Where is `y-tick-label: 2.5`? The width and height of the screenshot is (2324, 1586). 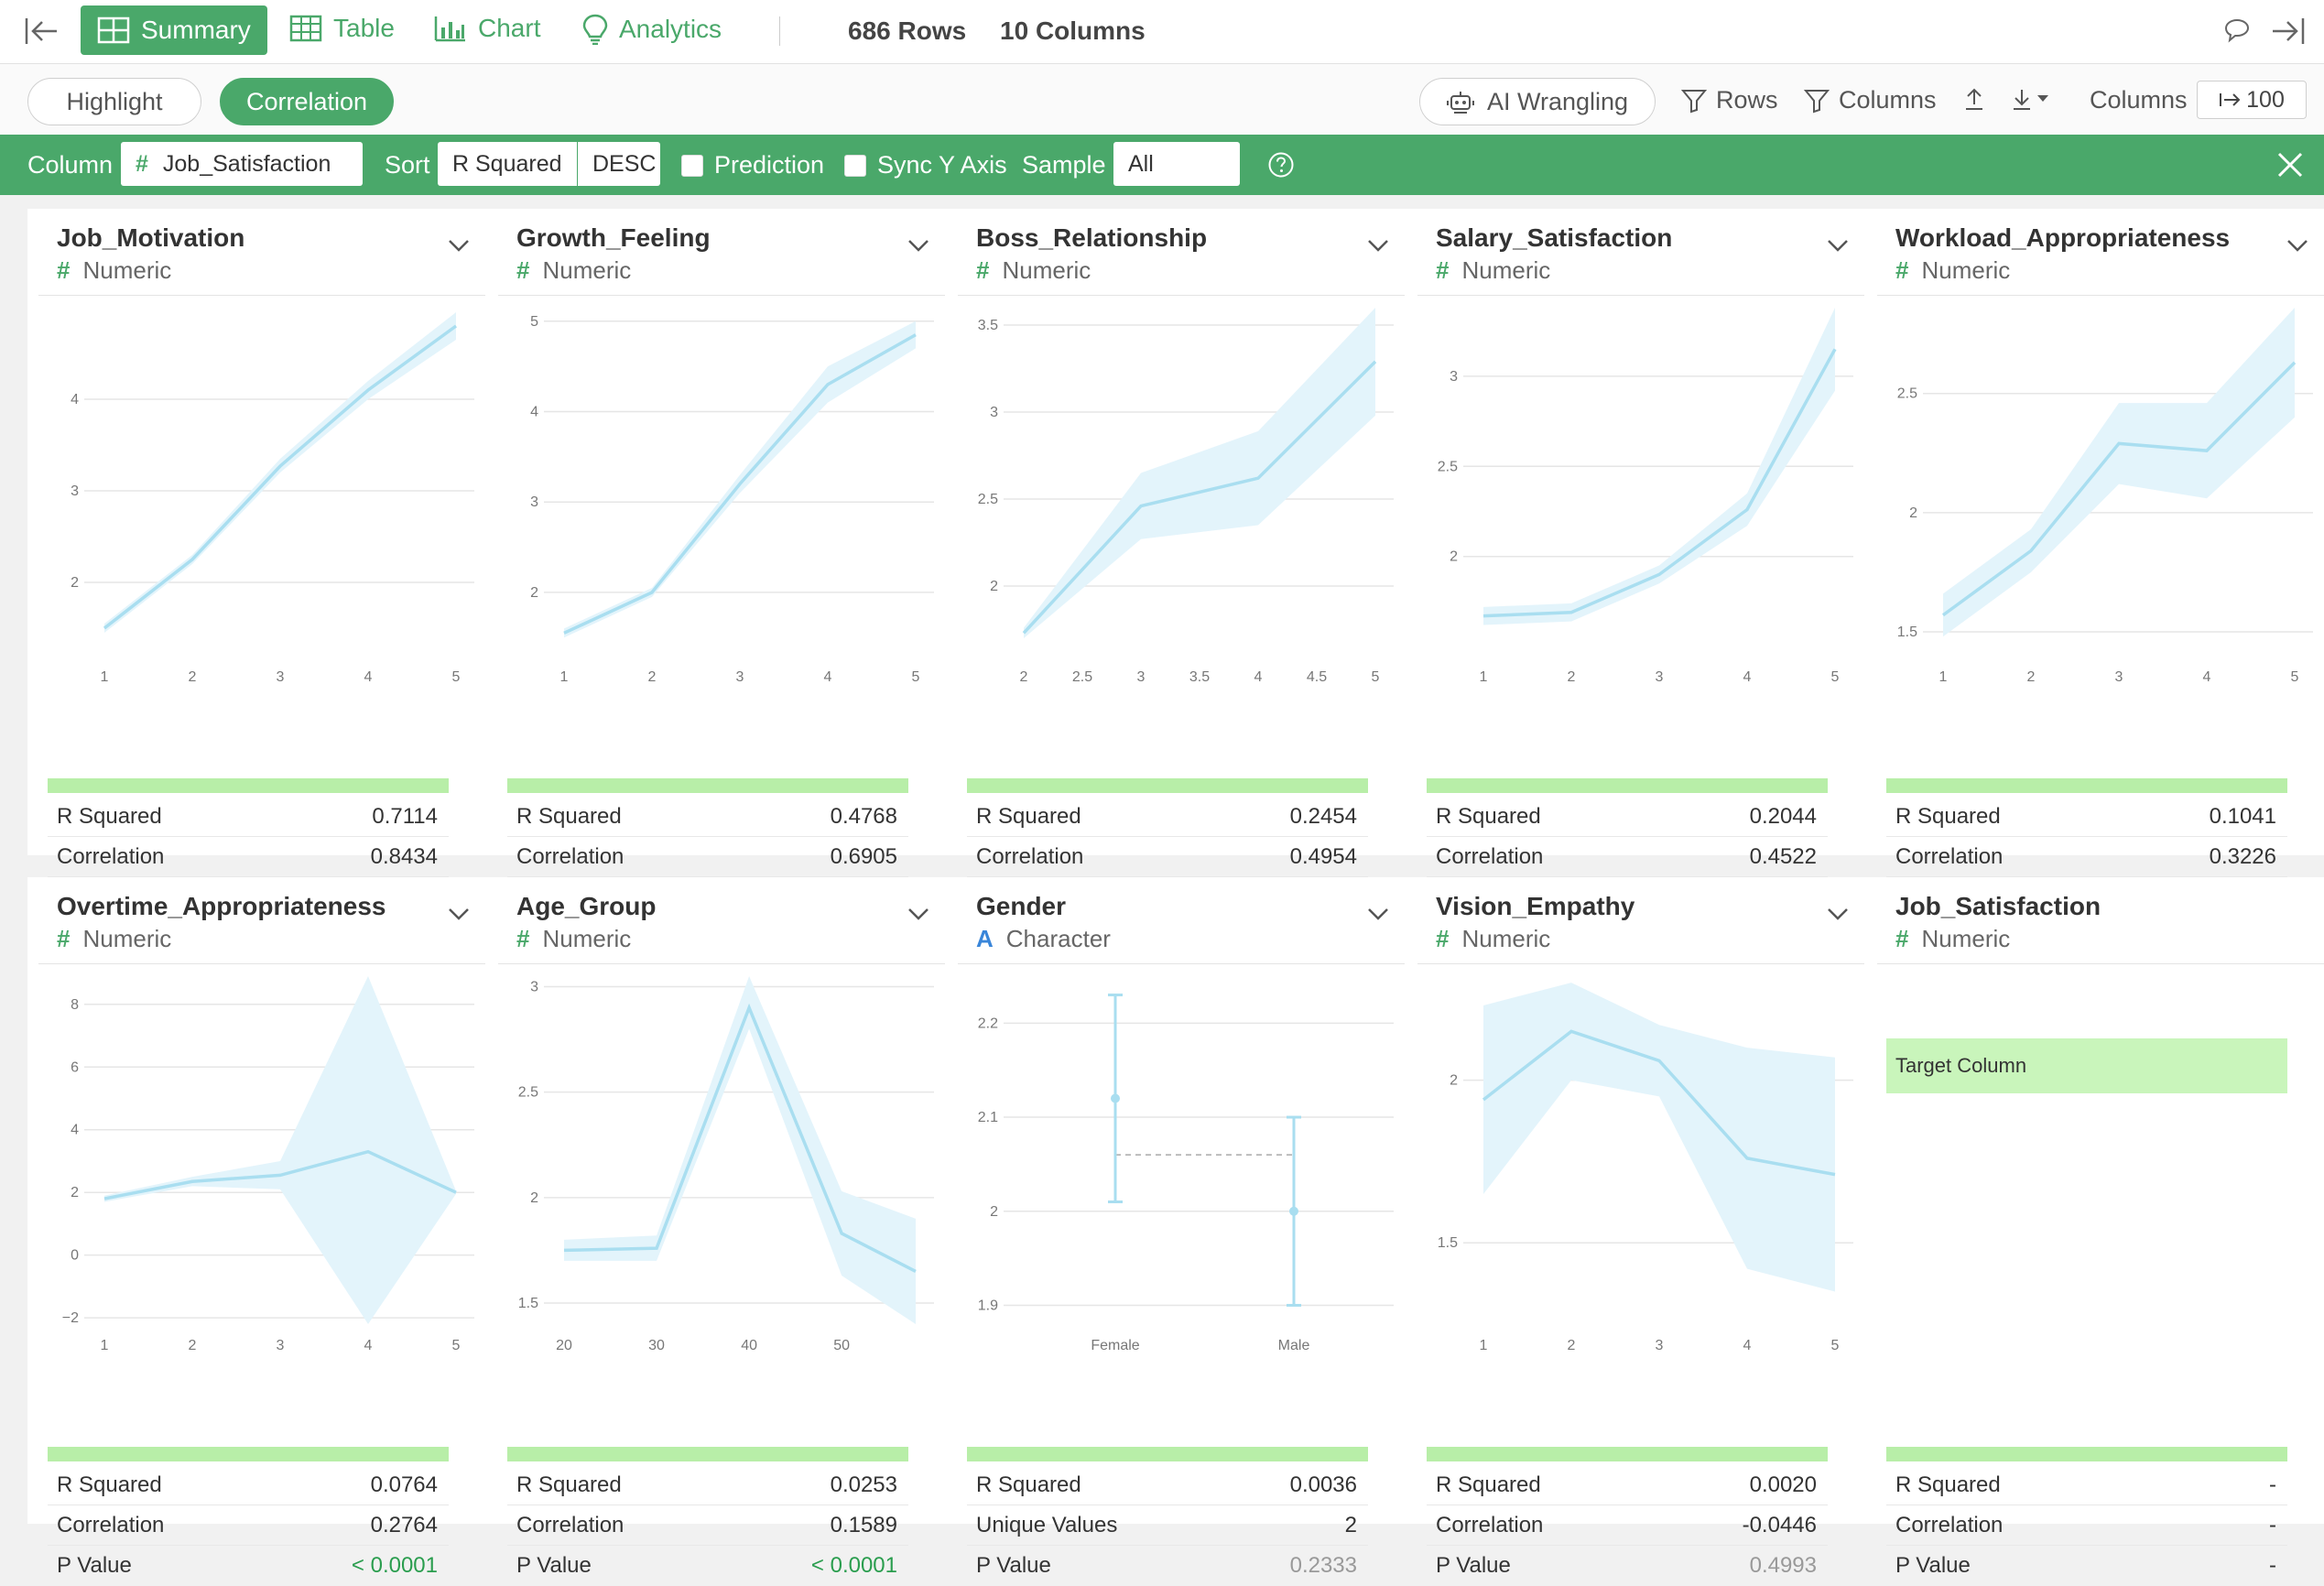 y-tick-label: 2.5 is located at coordinates (1448, 466).